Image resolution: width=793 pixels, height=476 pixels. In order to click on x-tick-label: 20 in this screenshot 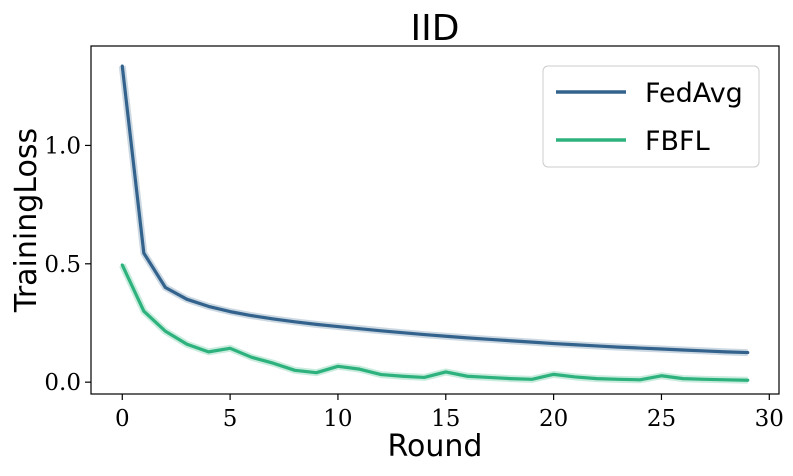, I will do `click(553, 419)`.